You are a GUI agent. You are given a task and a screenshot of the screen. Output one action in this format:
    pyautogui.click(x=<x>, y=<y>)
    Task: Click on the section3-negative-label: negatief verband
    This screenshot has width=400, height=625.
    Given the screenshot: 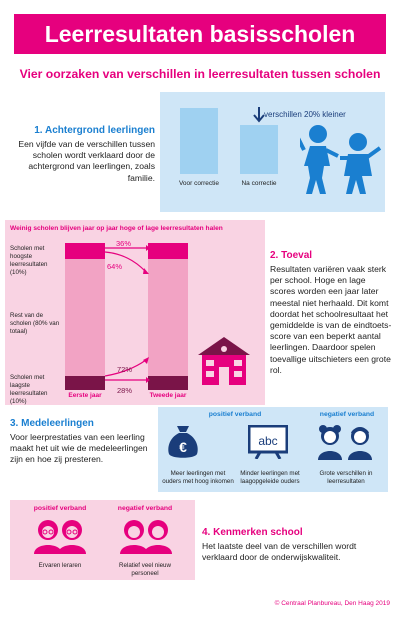 What is the action you would take?
    pyautogui.click(x=347, y=414)
    